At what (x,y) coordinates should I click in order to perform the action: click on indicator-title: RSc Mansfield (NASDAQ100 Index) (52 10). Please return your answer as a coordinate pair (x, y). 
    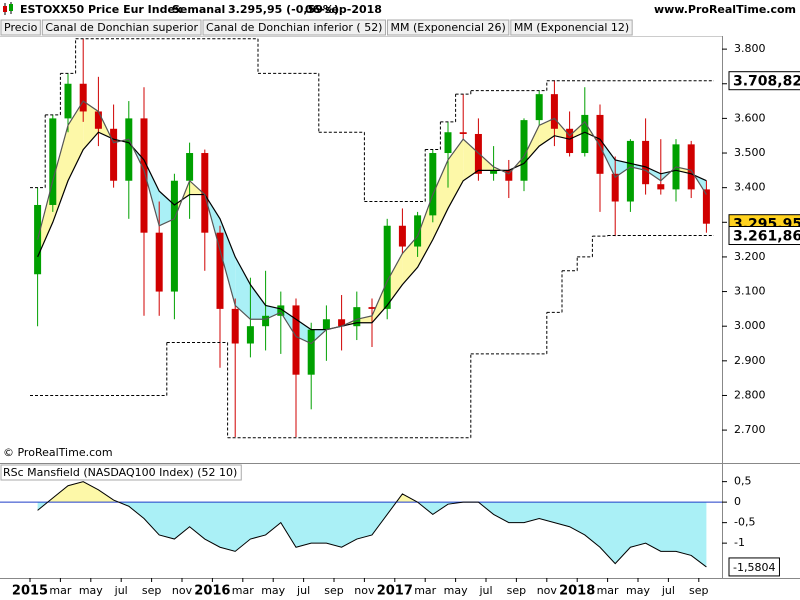
    Looking at the image, I should click on (120, 472).